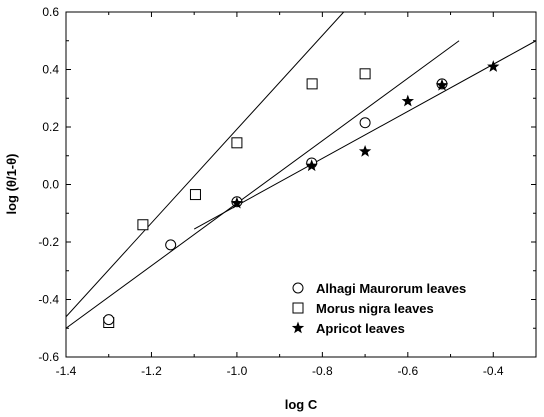 Image resolution: width=544 pixels, height=417 pixels. I want to click on x-tick-label: -0.8, so click(322, 371).